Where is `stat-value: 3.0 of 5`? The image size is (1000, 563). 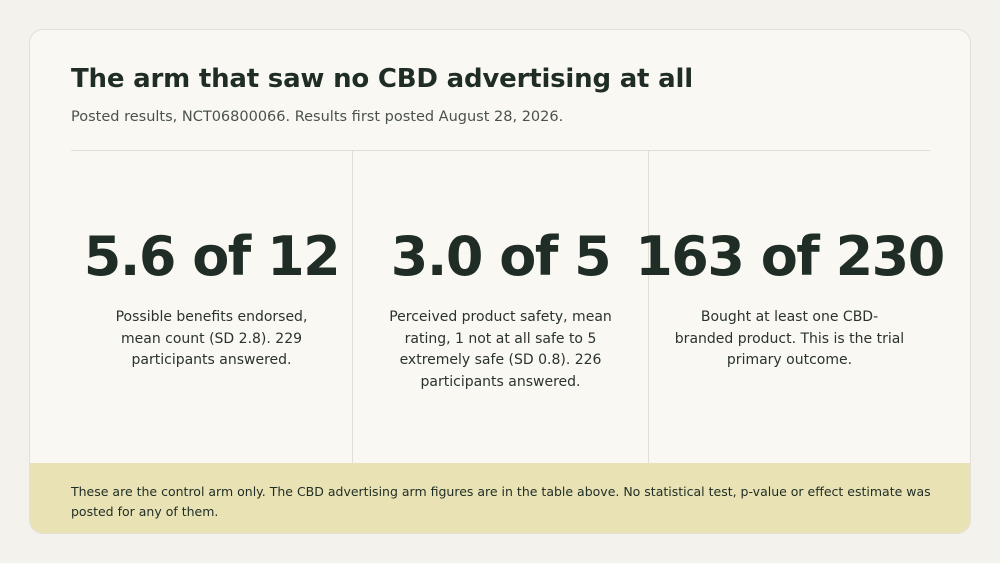
stat-value: 3.0 of 5 is located at coordinates (501, 256).